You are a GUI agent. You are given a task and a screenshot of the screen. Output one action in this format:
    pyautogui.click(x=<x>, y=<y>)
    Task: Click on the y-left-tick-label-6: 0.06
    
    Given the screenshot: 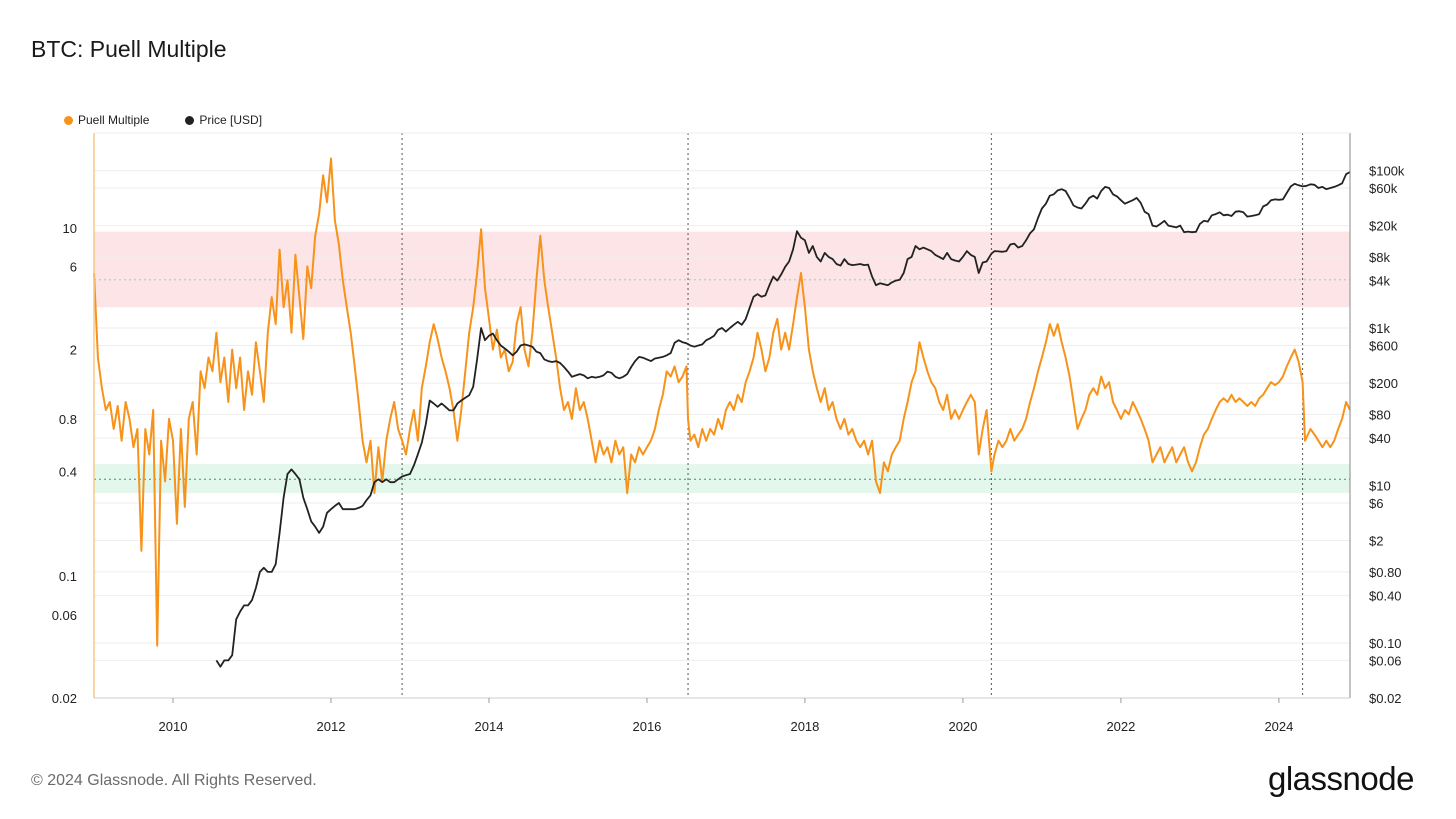 What is the action you would take?
    pyautogui.click(x=64, y=615)
    